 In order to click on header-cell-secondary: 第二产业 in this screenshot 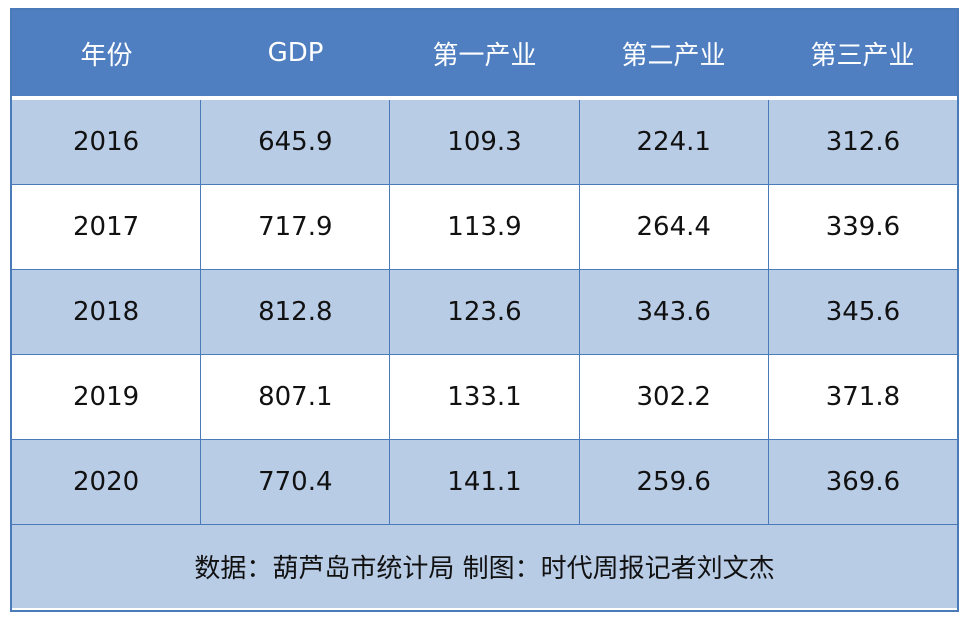, I will do `click(673, 55)`.